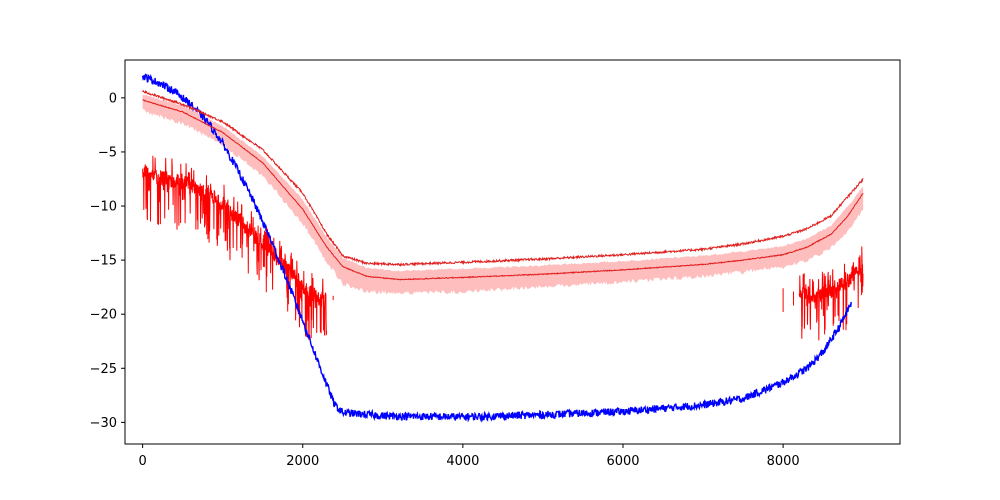 This screenshot has height=500, width=1000. What do you see at coordinates (622, 461) in the screenshot?
I see `x-tick-label: 6000` at bounding box center [622, 461].